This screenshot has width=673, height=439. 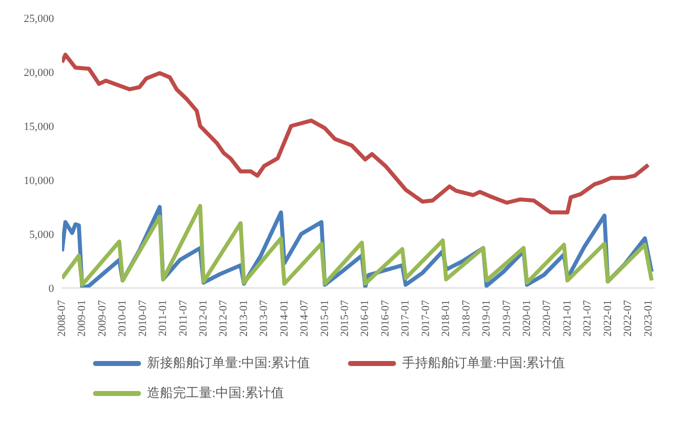 What do you see at coordinates (484, 363) in the screenshot?
I see `legend-label: 手持船舶订单量:中国:累计值` at bounding box center [484, 363].